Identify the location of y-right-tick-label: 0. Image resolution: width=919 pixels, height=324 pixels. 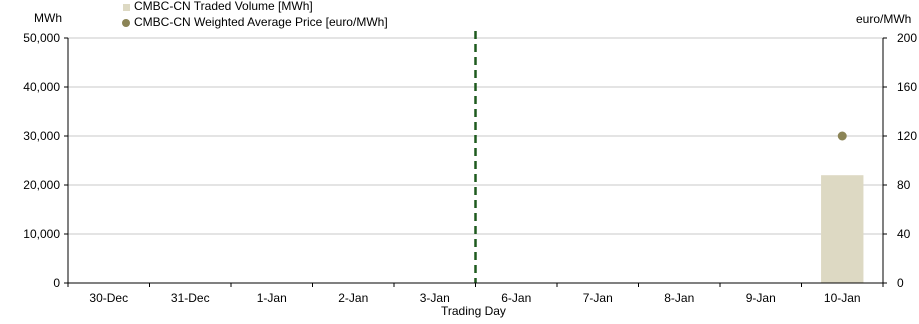
(900, 283).